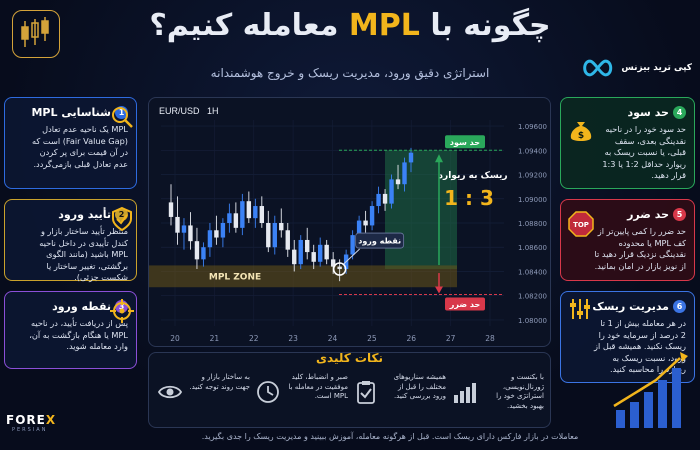 This screenshot has height=450, width=700. What do you see at coordinates (630, 306) in the screenshot?
I see `card-title: مدیریت ریسک` at bounding box center [630, 306].